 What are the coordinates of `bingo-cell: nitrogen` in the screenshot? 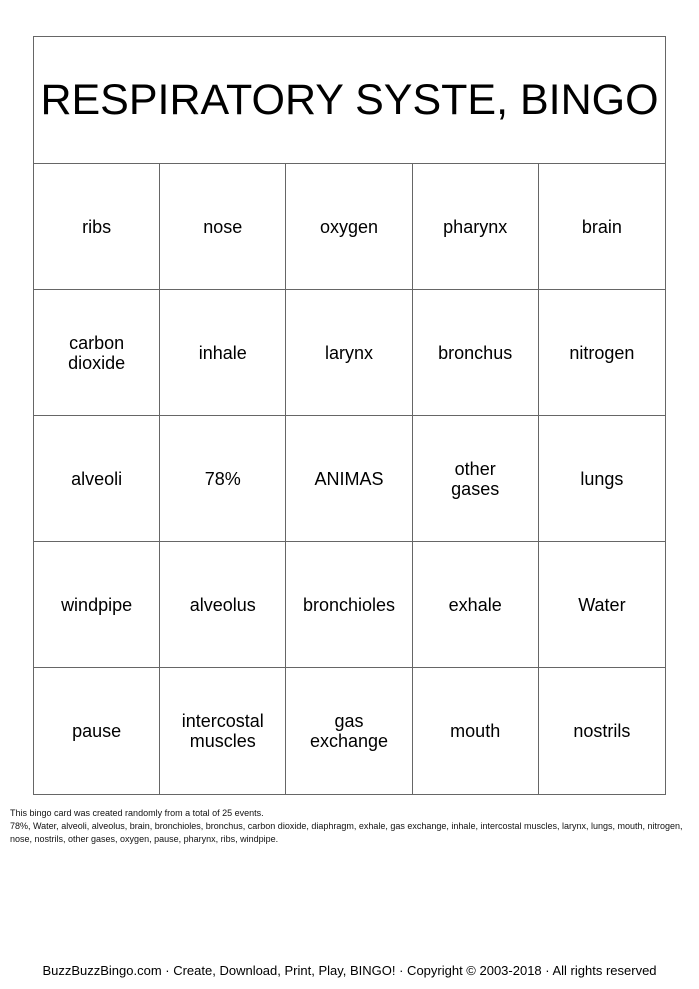 It's located at (601, 353).